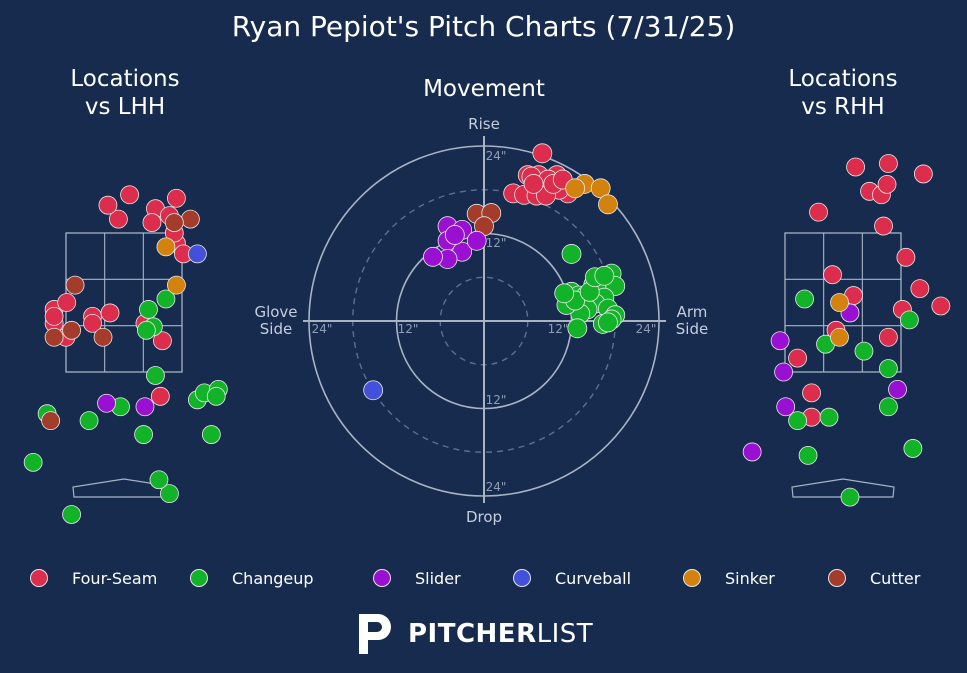  What do you see at coordinates (496, 243) in the screenshot?
I see `tick-top-12: 12"` at bounding box center [496, 243].